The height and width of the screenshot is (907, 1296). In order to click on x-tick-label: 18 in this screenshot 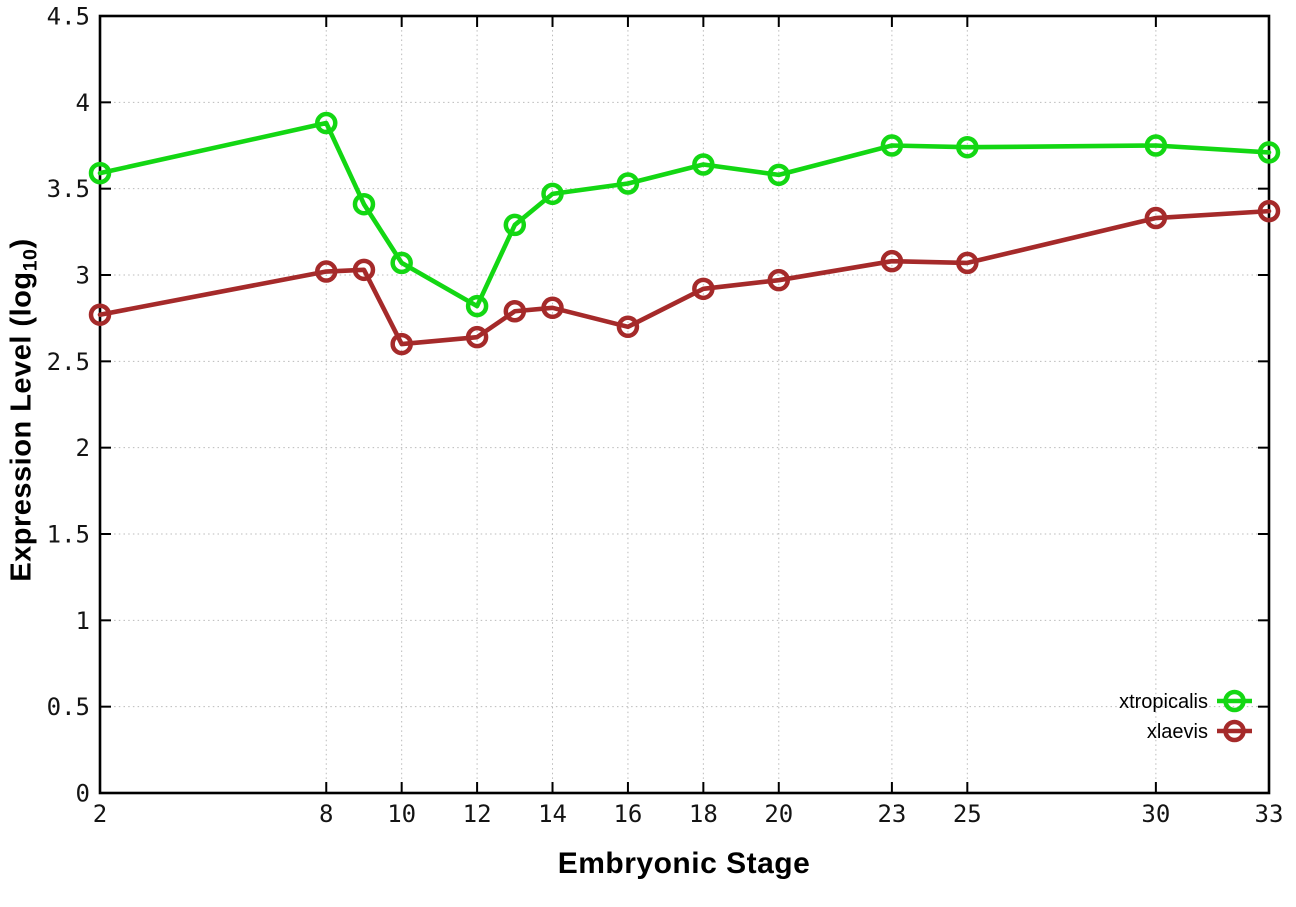, I will do `click(703, 814)`.